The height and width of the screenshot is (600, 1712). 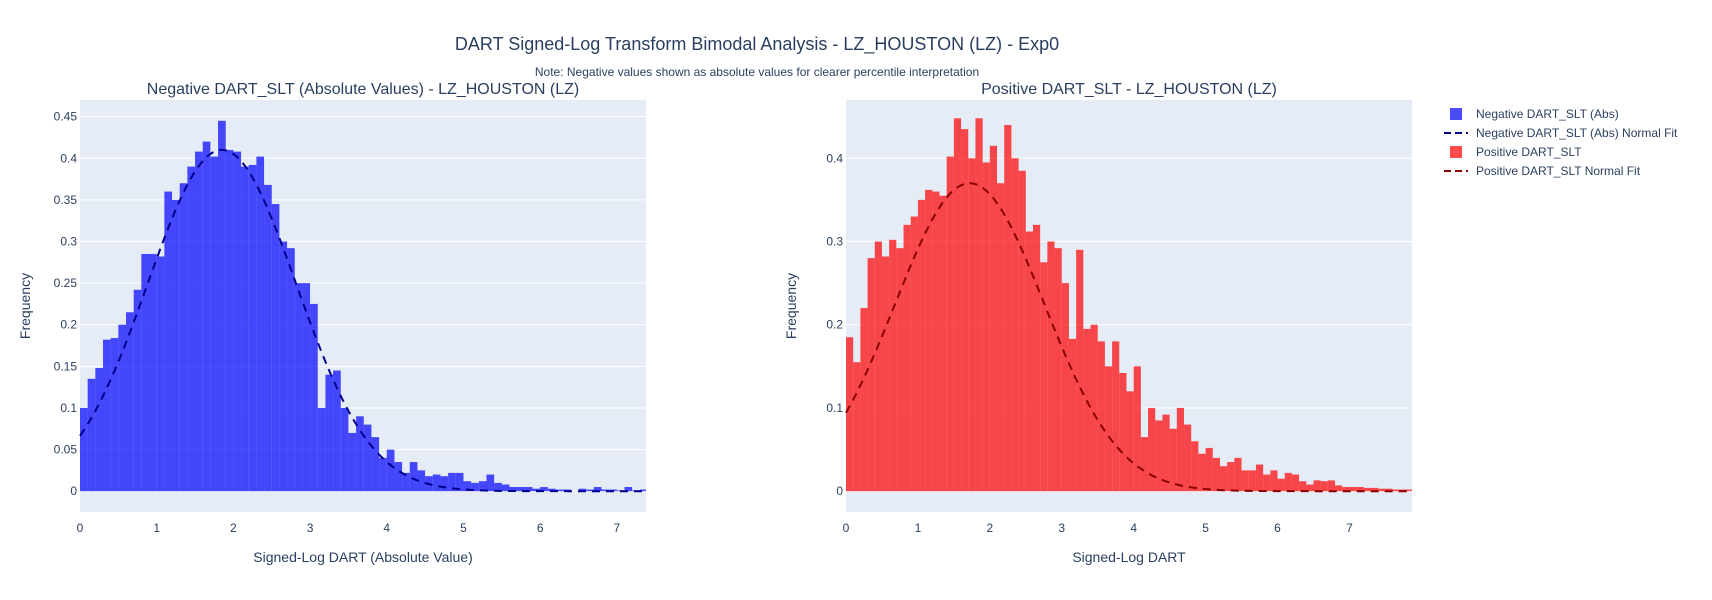 What do you see at coordinates (1534, 114) in the screenshot?
I see `legend-item: Negative DART_SLT (Abs)` at bounding box center [1534, 114].